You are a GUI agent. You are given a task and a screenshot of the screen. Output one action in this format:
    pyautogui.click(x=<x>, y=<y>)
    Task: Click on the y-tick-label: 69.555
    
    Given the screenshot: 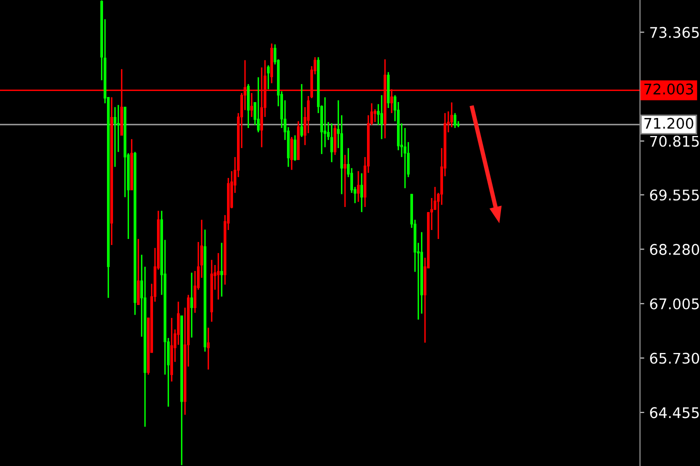 What is the action you would take?
    pyautogui.click(x=674, y=195)
    